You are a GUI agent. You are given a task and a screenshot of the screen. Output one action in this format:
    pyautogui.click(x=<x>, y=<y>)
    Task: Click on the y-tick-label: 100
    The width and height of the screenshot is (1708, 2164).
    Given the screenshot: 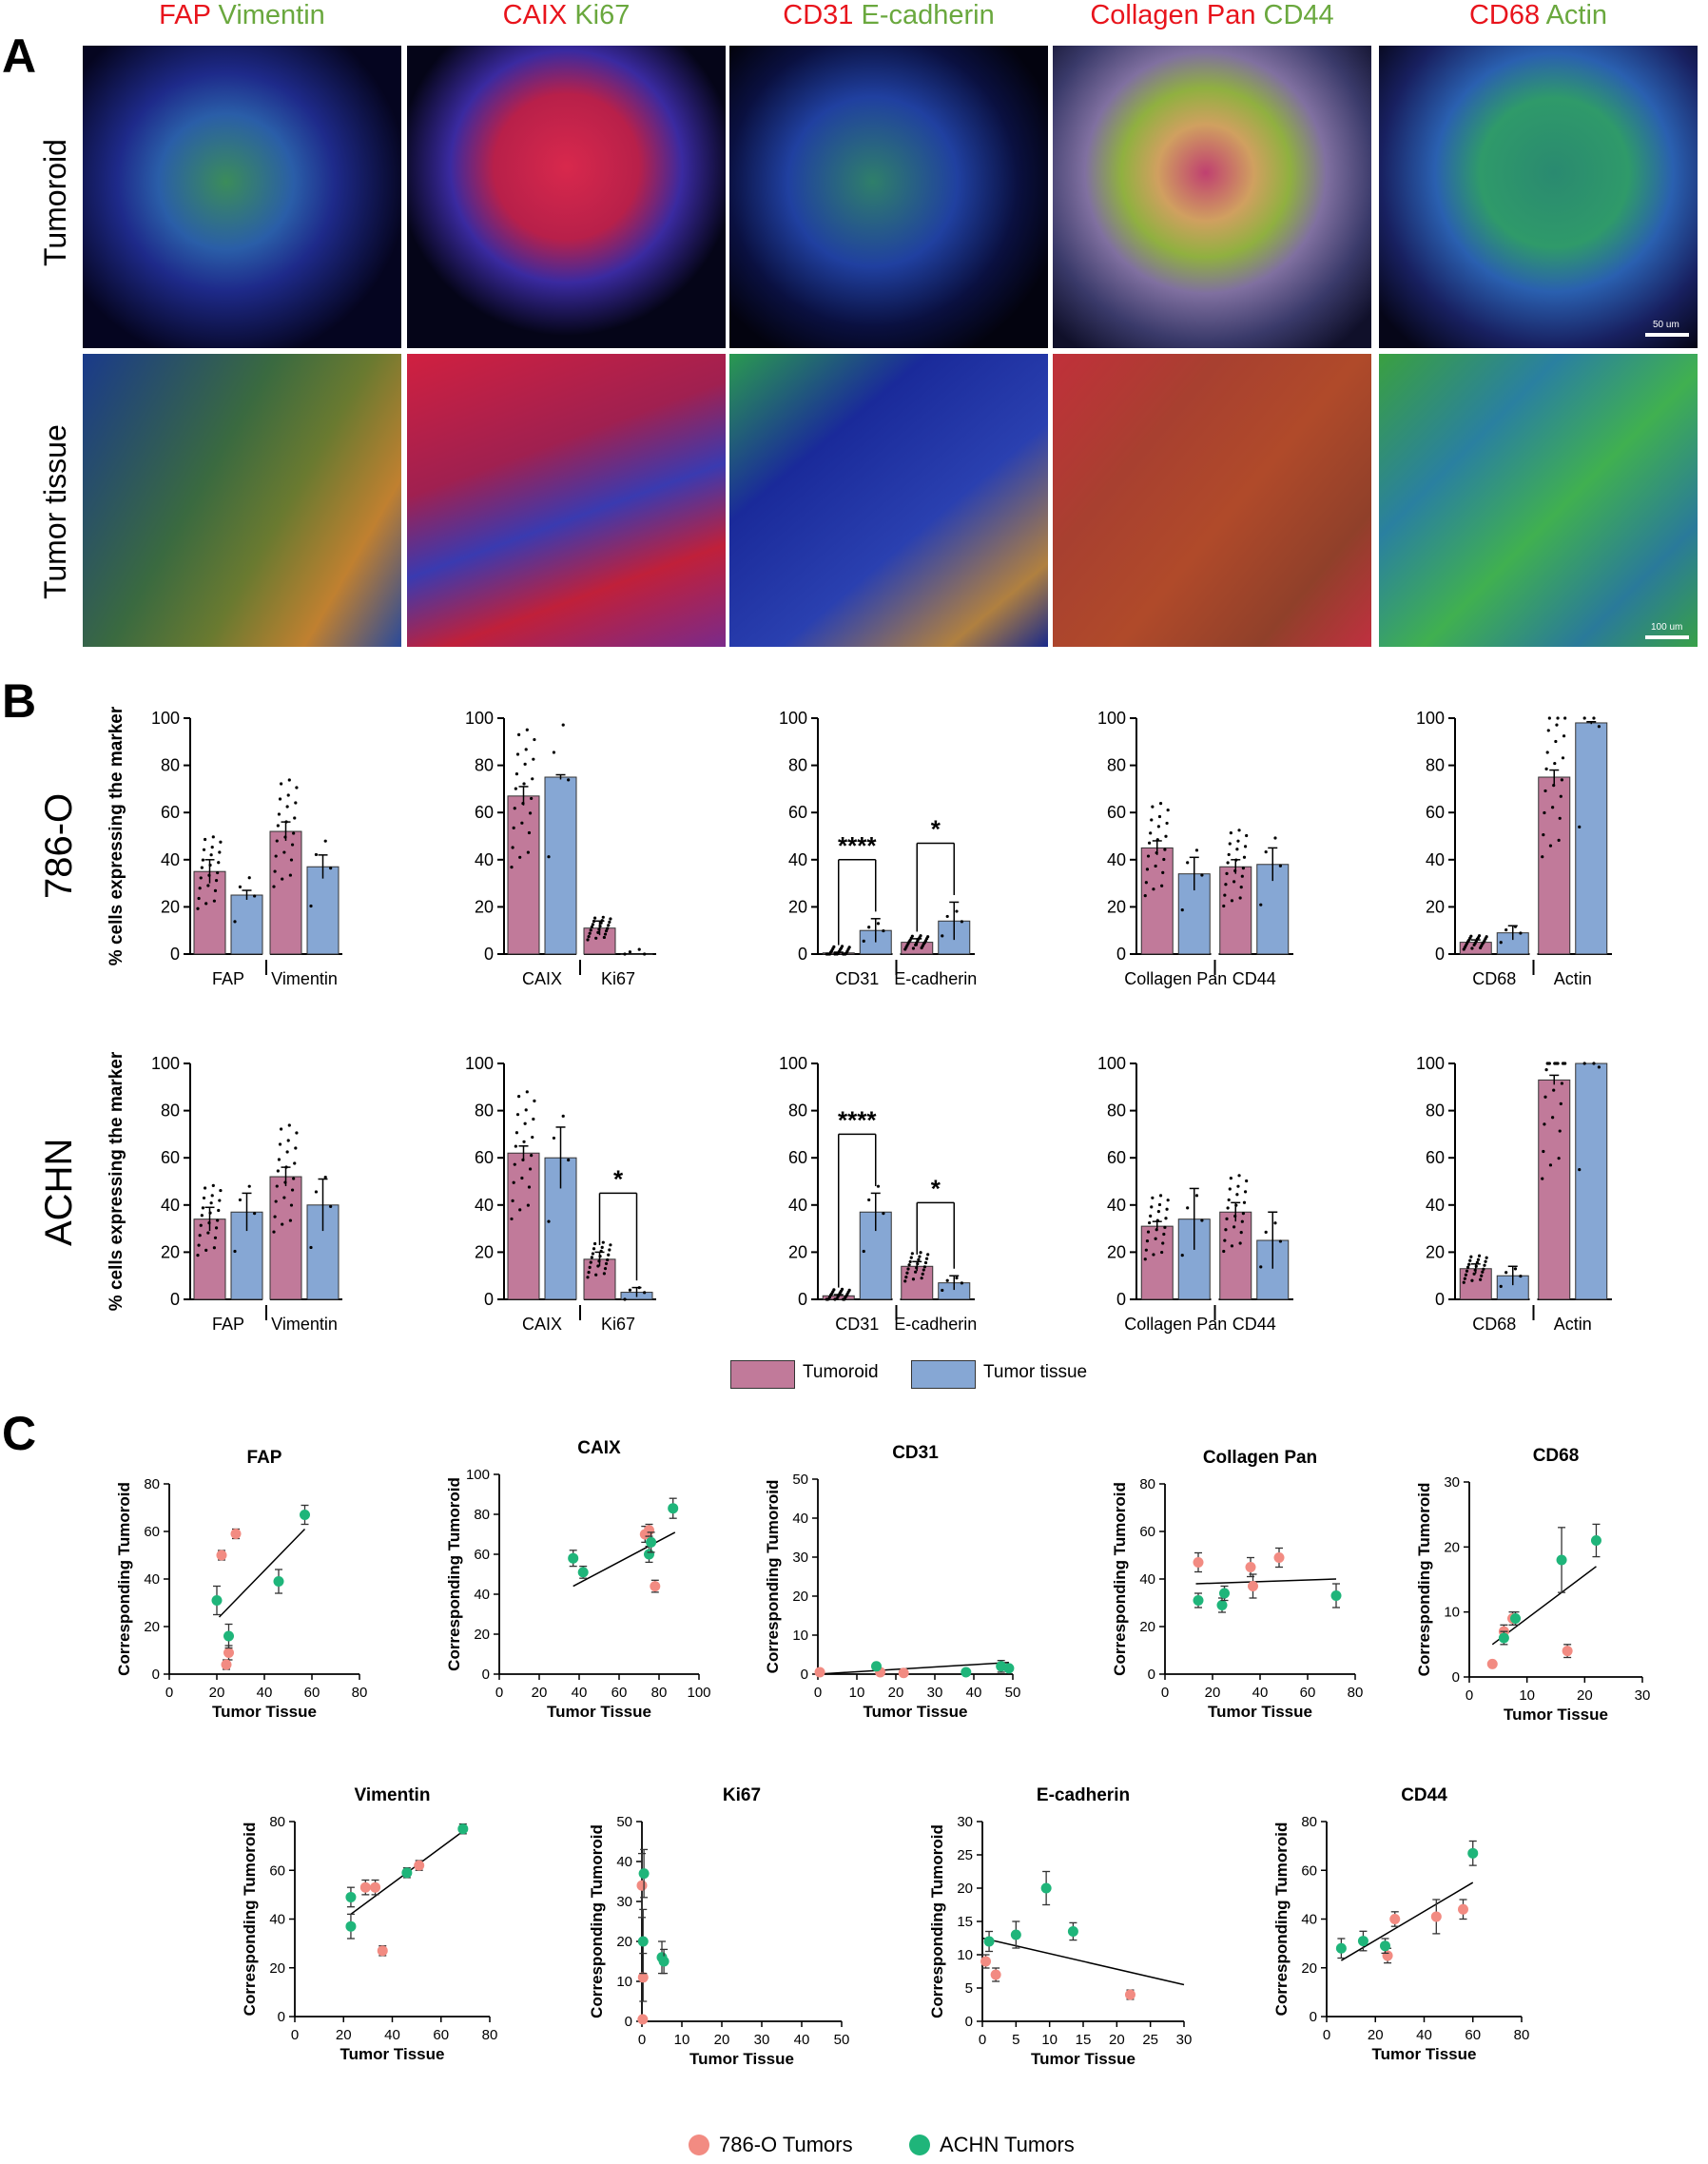 What is the action you would take?
    pyautogui.click(x=479, y=718)
    